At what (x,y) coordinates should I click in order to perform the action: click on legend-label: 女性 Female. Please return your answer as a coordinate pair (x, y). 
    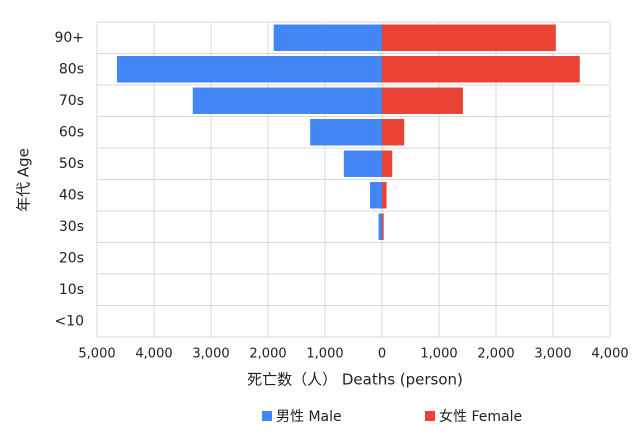
    Looking at the image, I should click on (480, 416).